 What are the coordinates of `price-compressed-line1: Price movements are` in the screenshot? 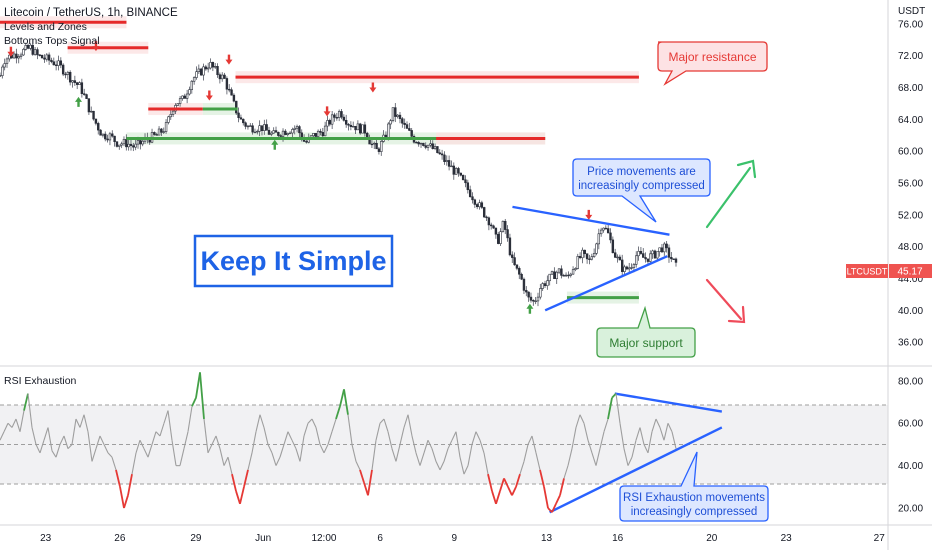 It's located at (641, 172).